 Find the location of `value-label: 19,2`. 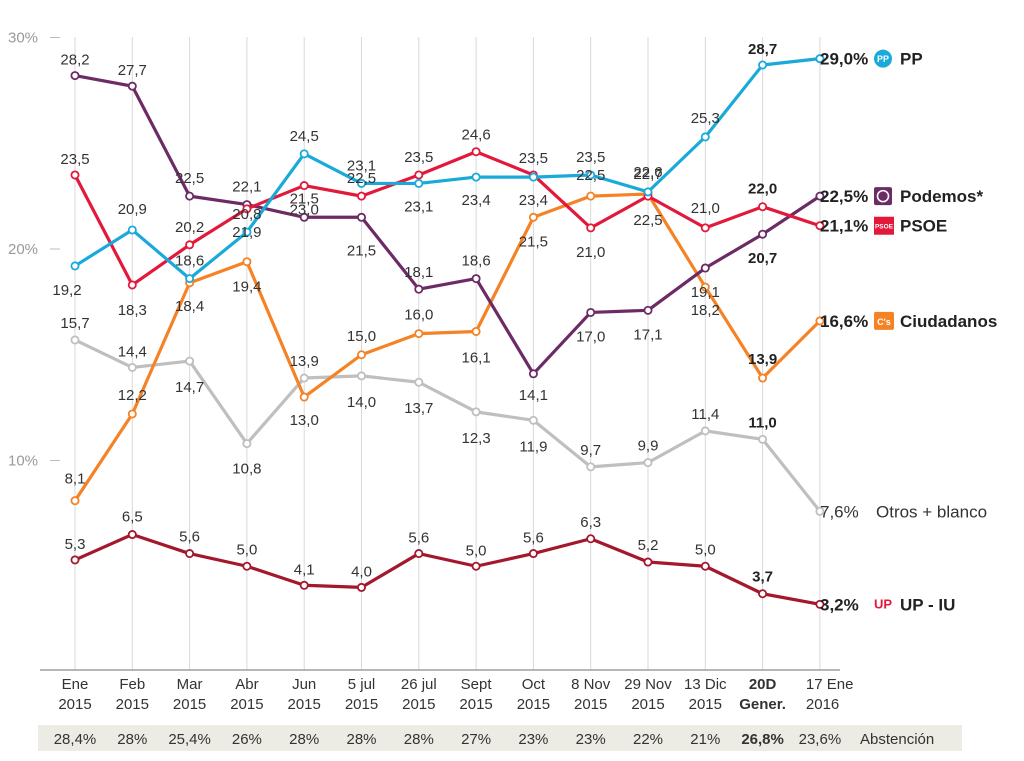

value-label: 19,2 is located at coordinates (66, 290).